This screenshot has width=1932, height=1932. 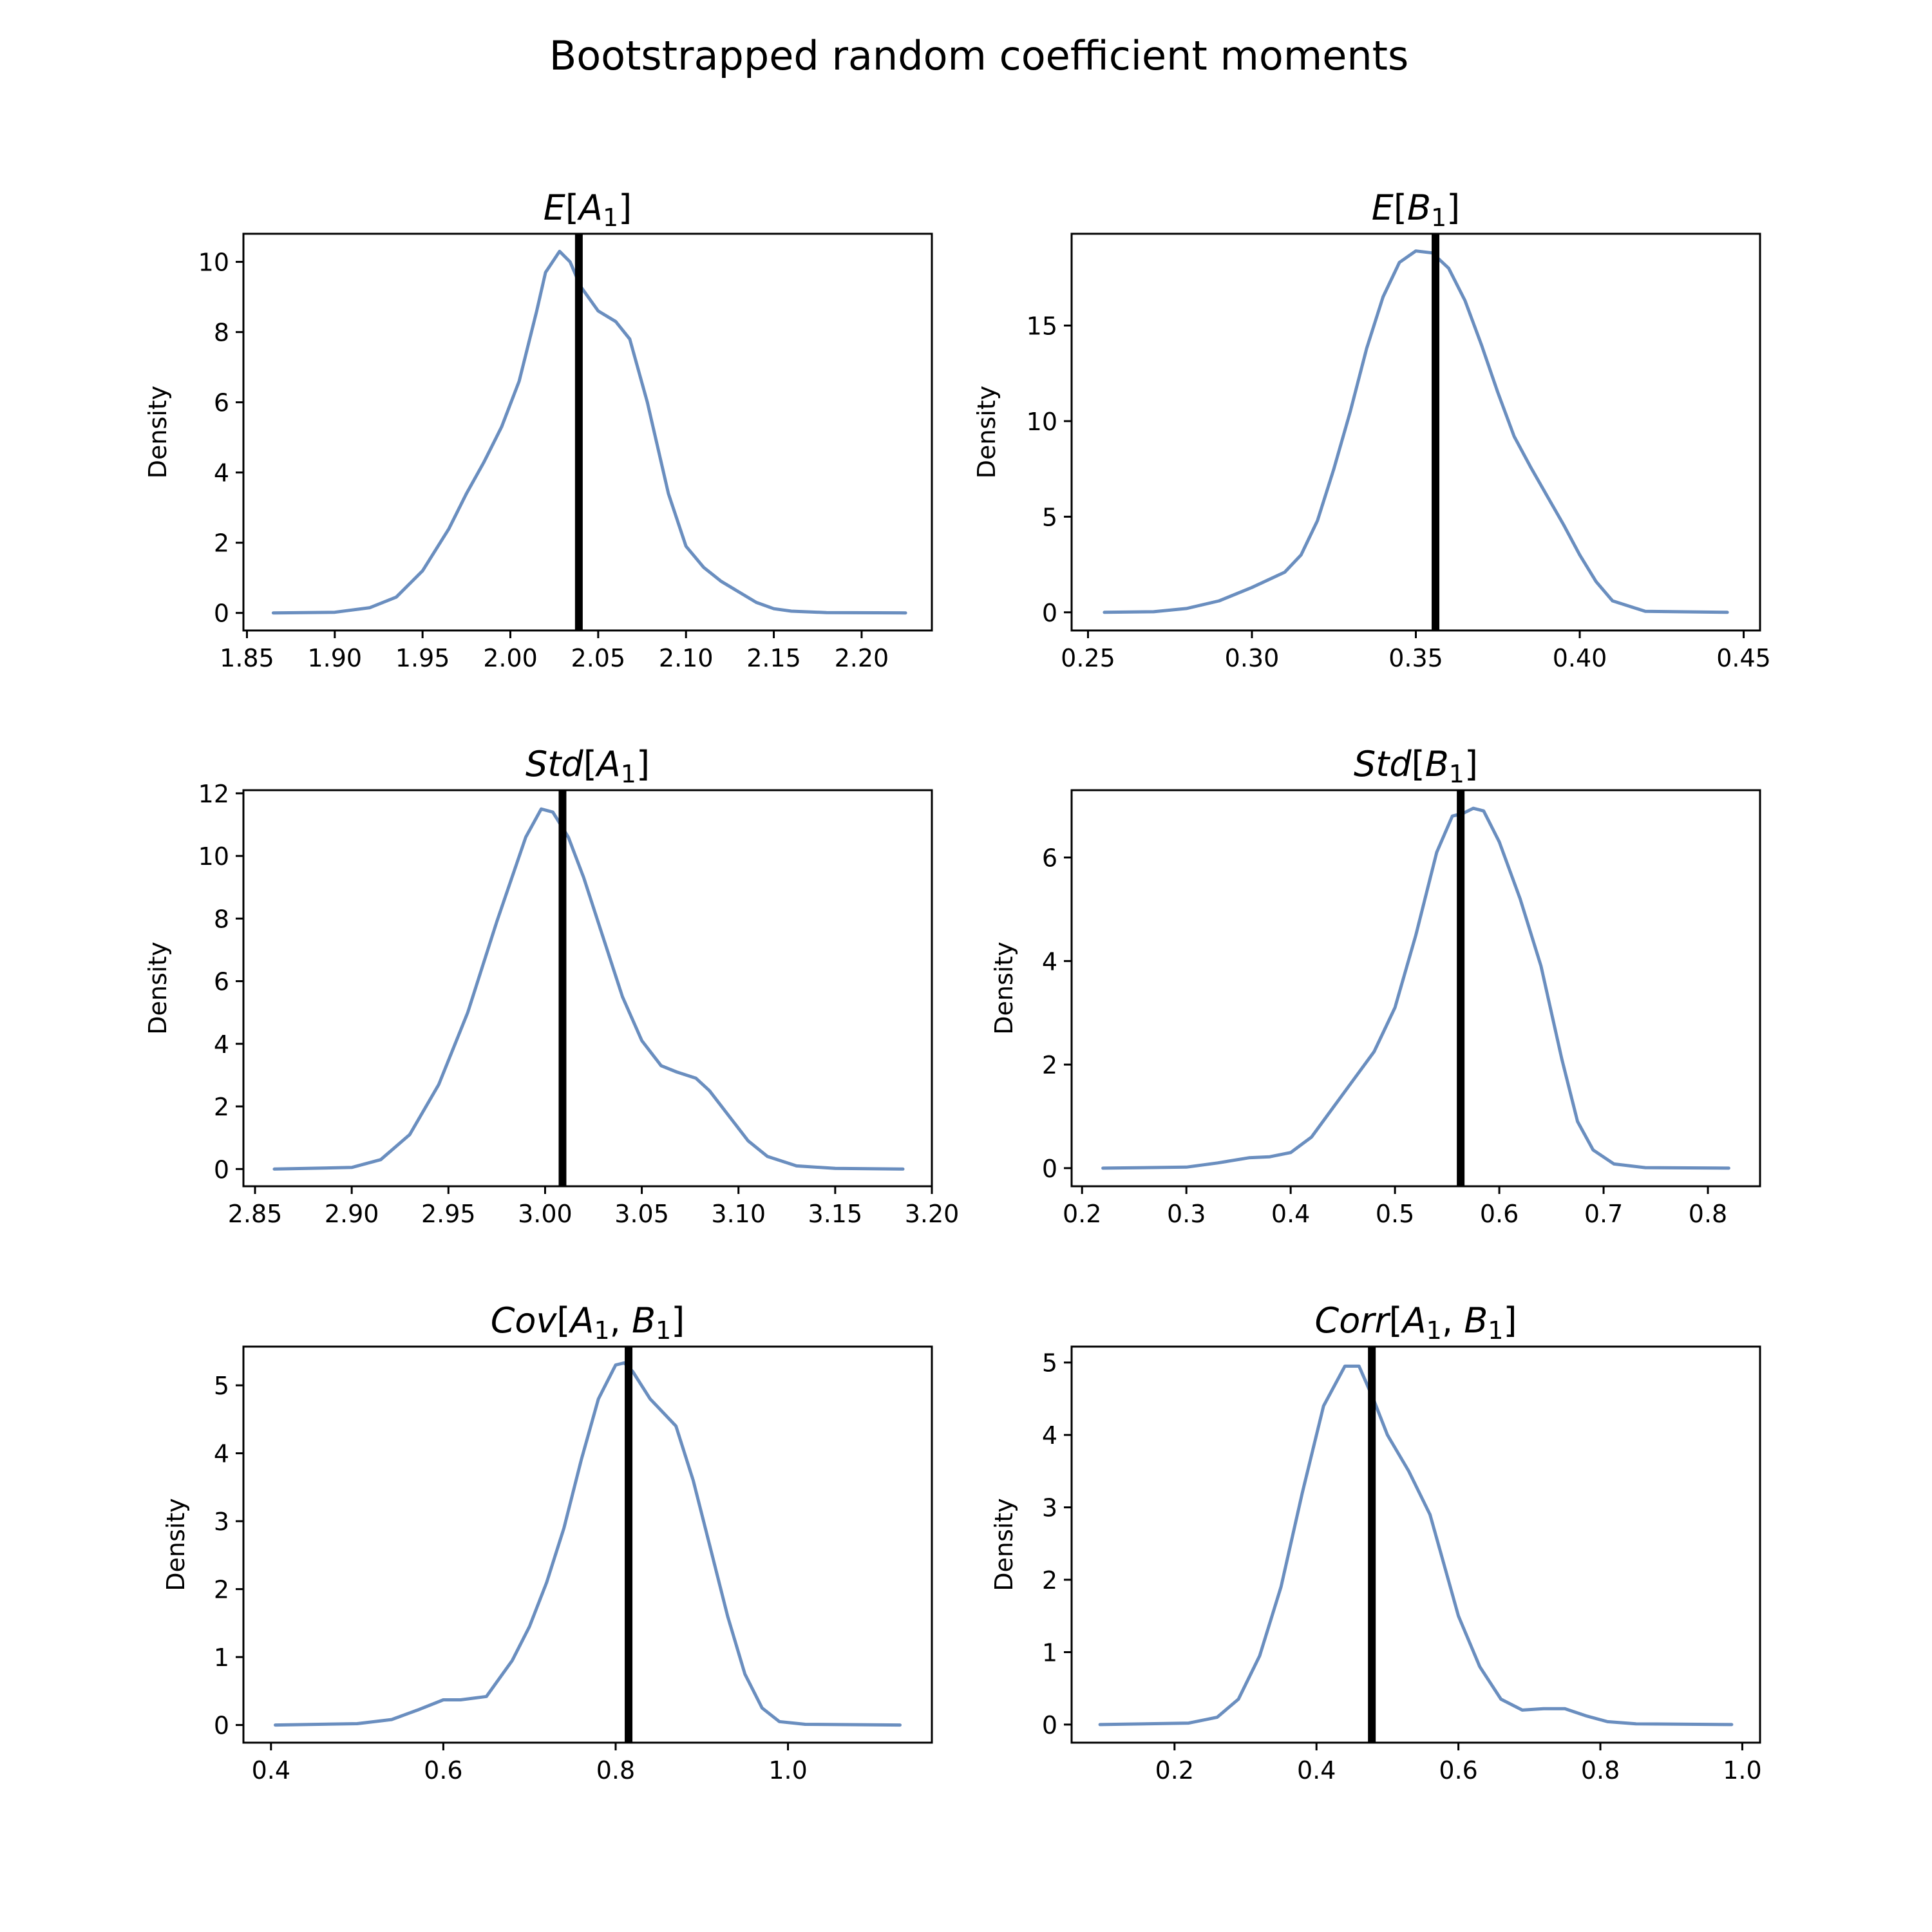 I want to click on x-tick-label: 3.05, so click(x=641, y=1214).